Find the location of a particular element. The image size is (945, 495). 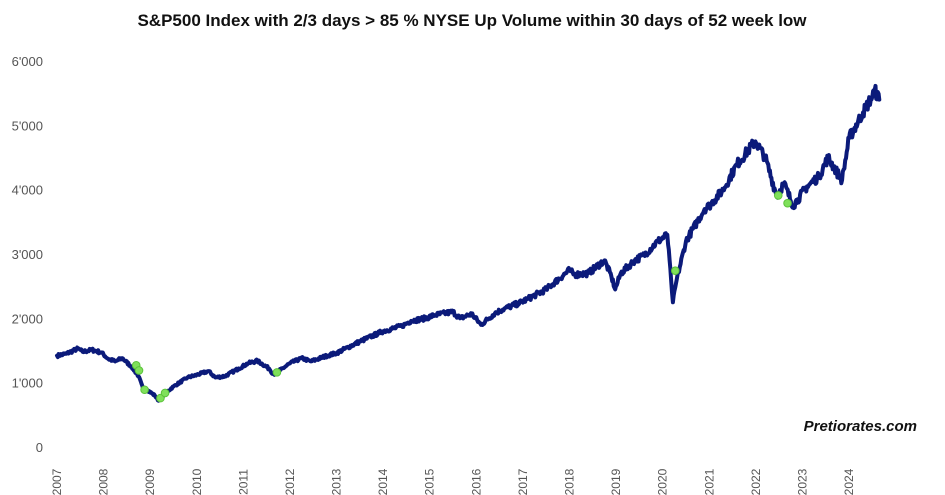

x-tick-label: 2013 is located at coordinates (337, 481).